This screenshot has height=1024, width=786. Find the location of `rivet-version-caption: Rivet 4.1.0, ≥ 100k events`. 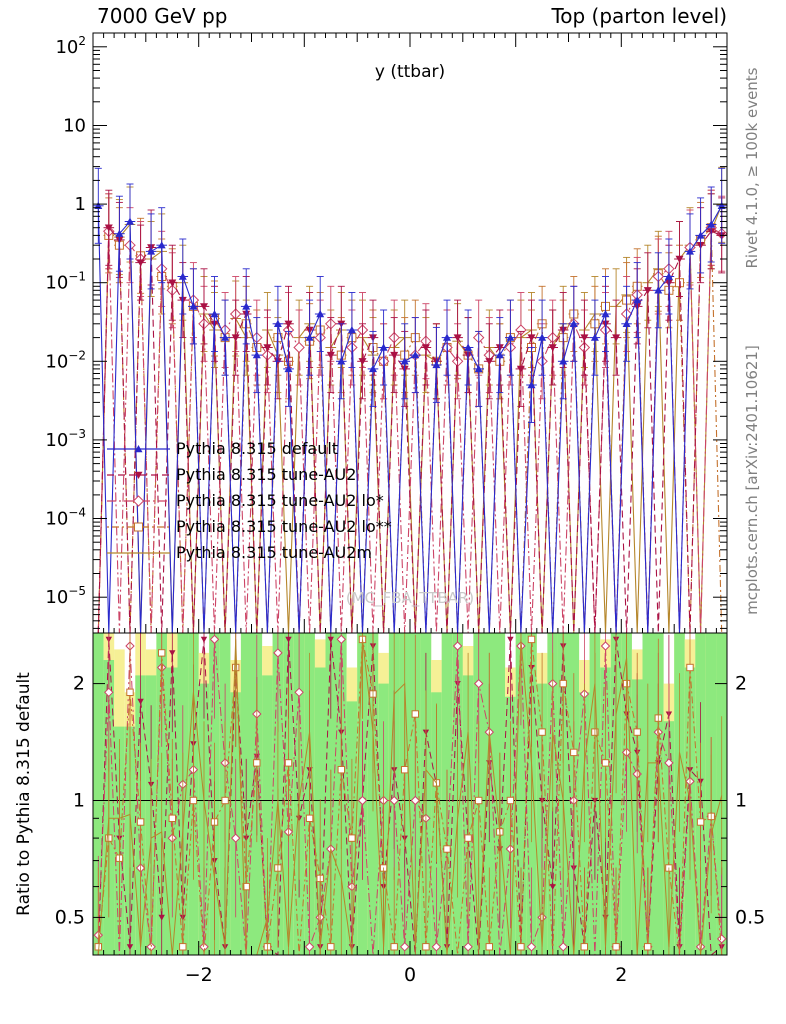

rivet-version-caption: Rivet 4.1.0, ≥ 100k events is located at coordinates (752, 168).